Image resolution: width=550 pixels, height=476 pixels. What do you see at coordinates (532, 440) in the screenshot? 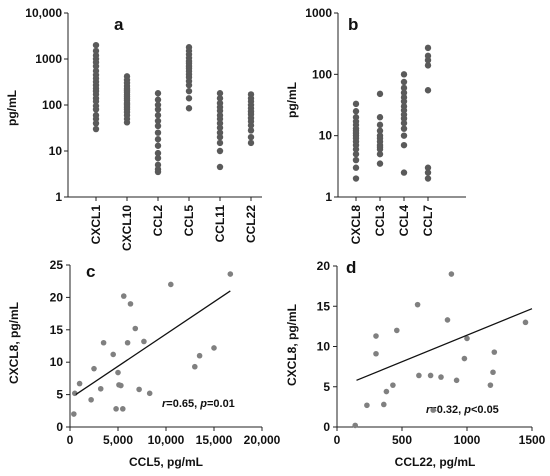
I see `panel-d-xtick-label: 1500` at bounding box center [532, 440].